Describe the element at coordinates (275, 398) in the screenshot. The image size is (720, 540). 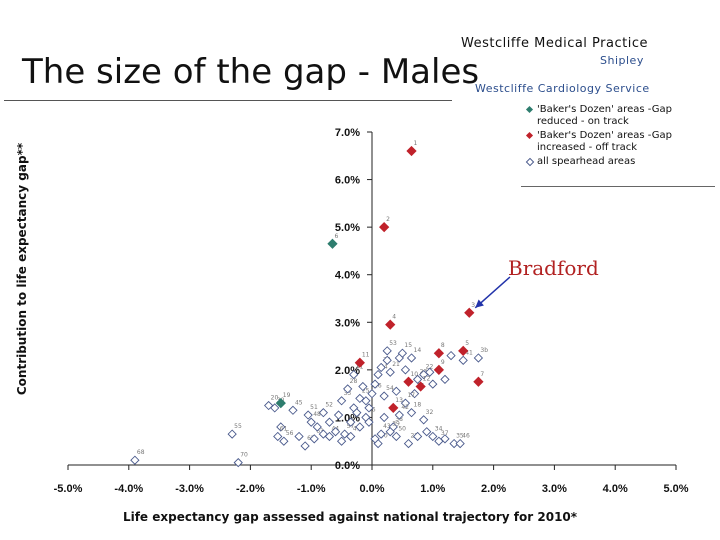
I see `point-label: 20` at that location.